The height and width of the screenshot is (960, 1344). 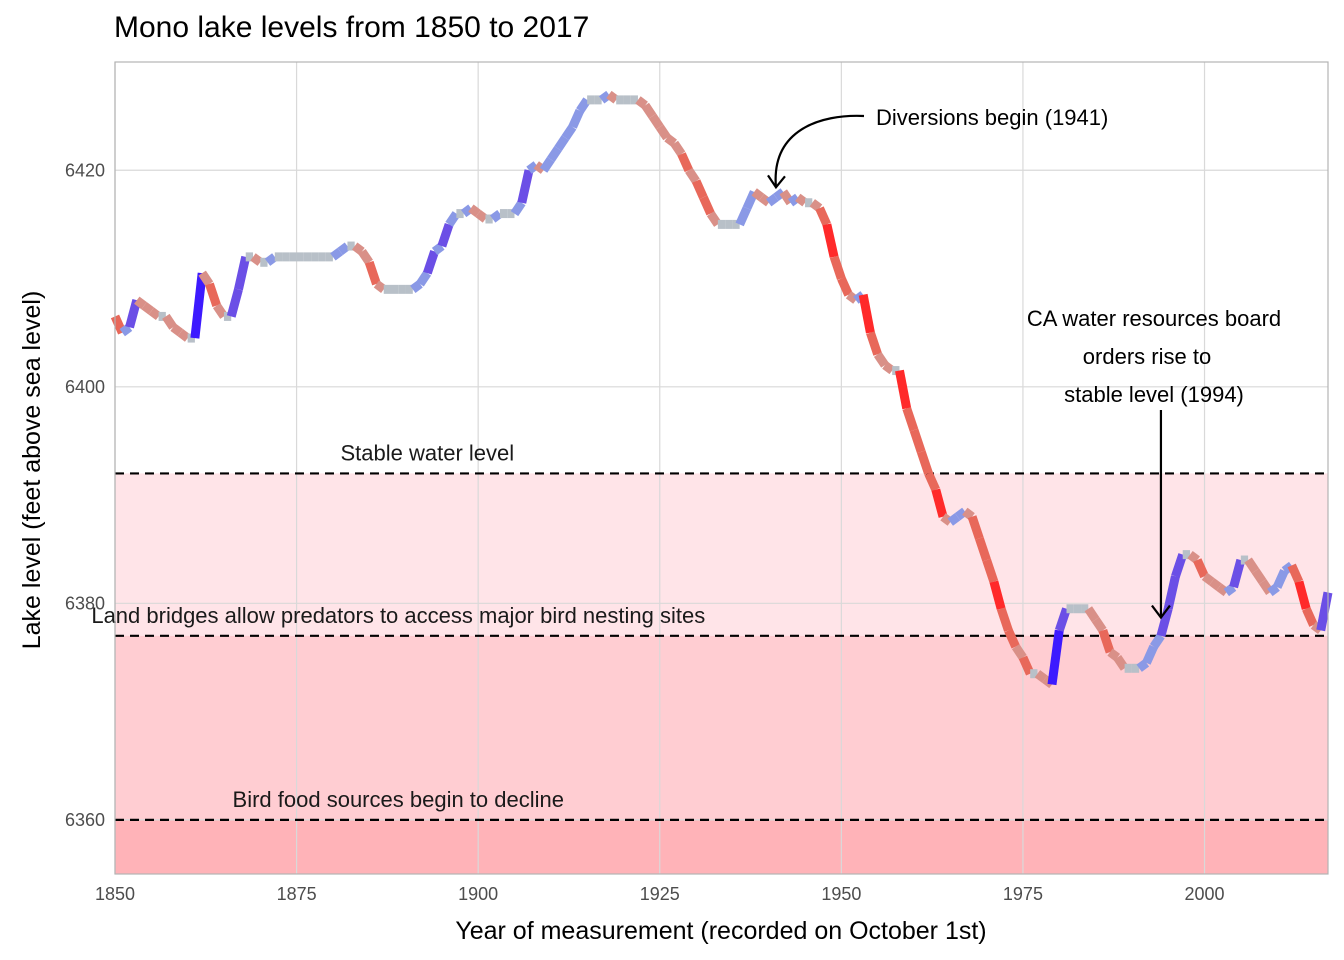 What do you see at coordinates (903, 389) in the screenshot?
I see `series-segment-1958` at bounding box center [903, 389].